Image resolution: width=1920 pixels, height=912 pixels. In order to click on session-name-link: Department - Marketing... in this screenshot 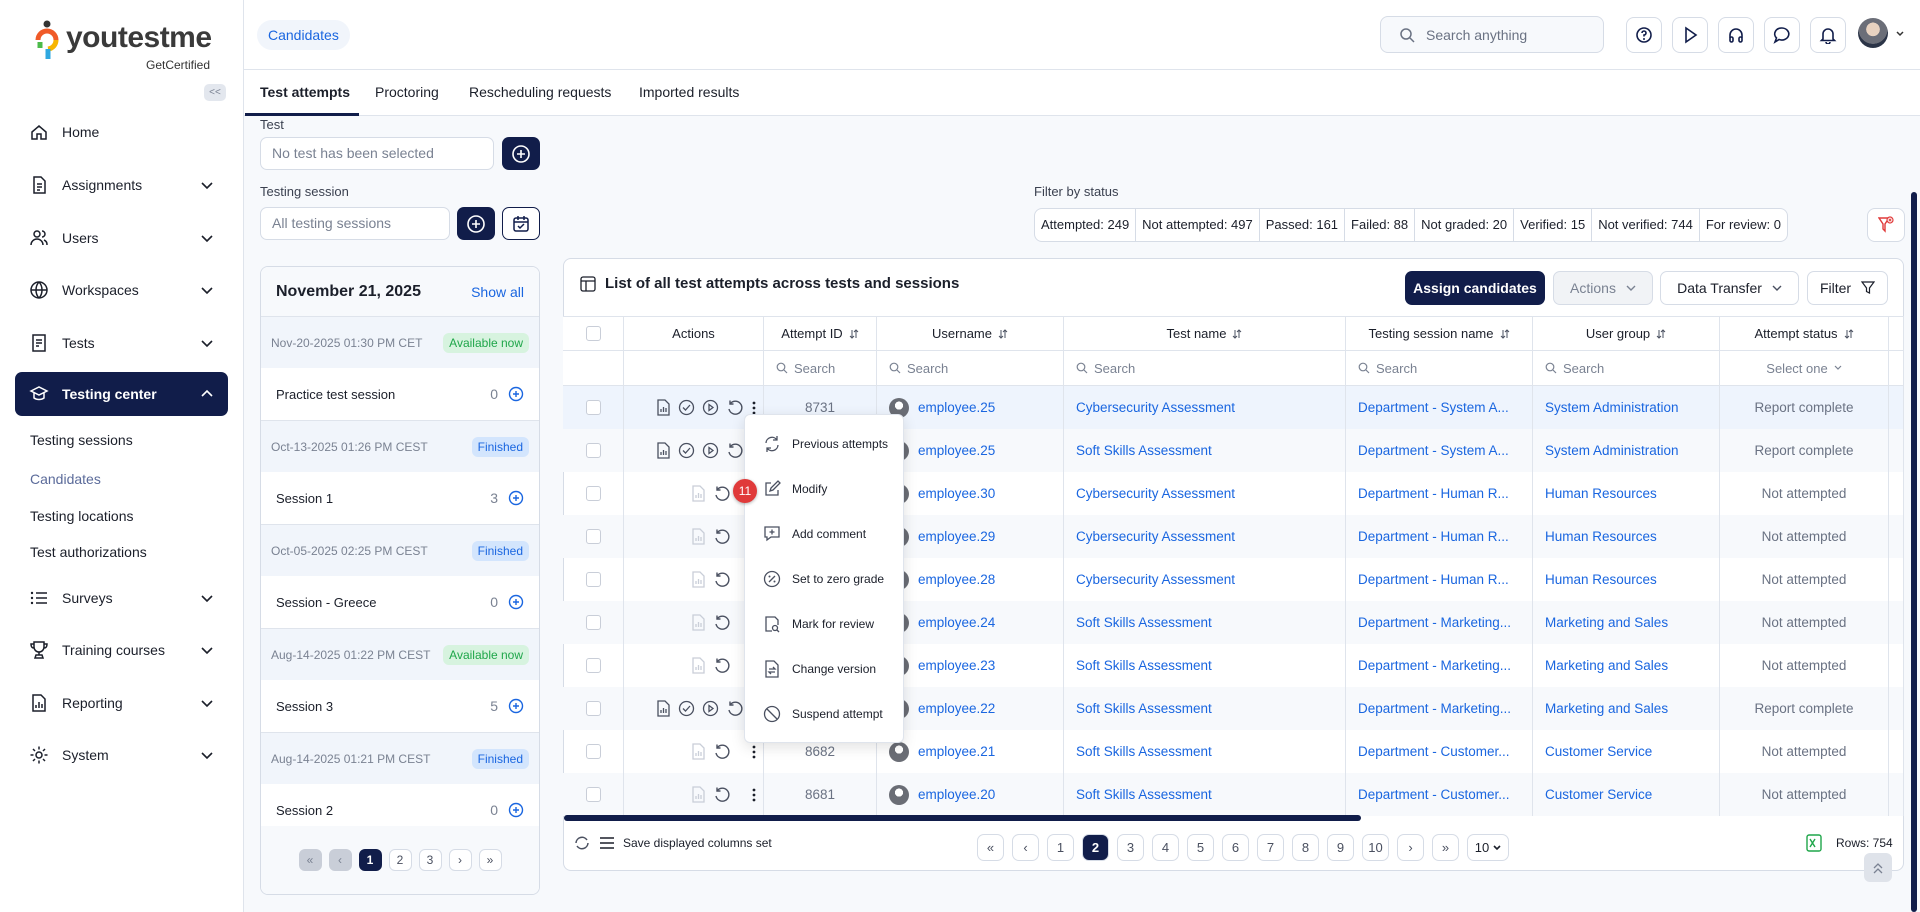, I will do `click(1439, 708)`.